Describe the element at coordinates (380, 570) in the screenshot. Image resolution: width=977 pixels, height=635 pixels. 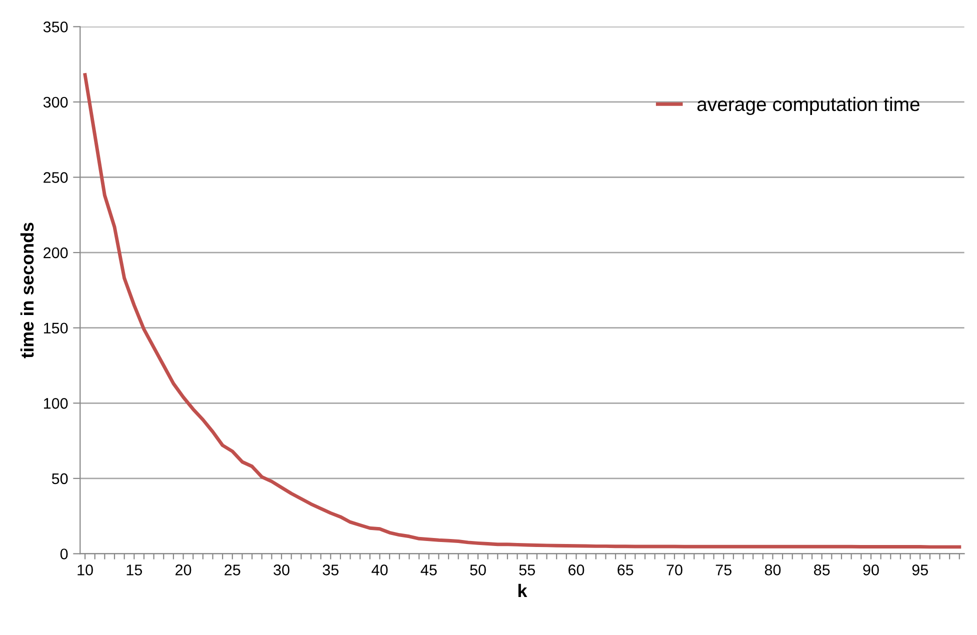
I see `x-tick-label: 40` at that location.